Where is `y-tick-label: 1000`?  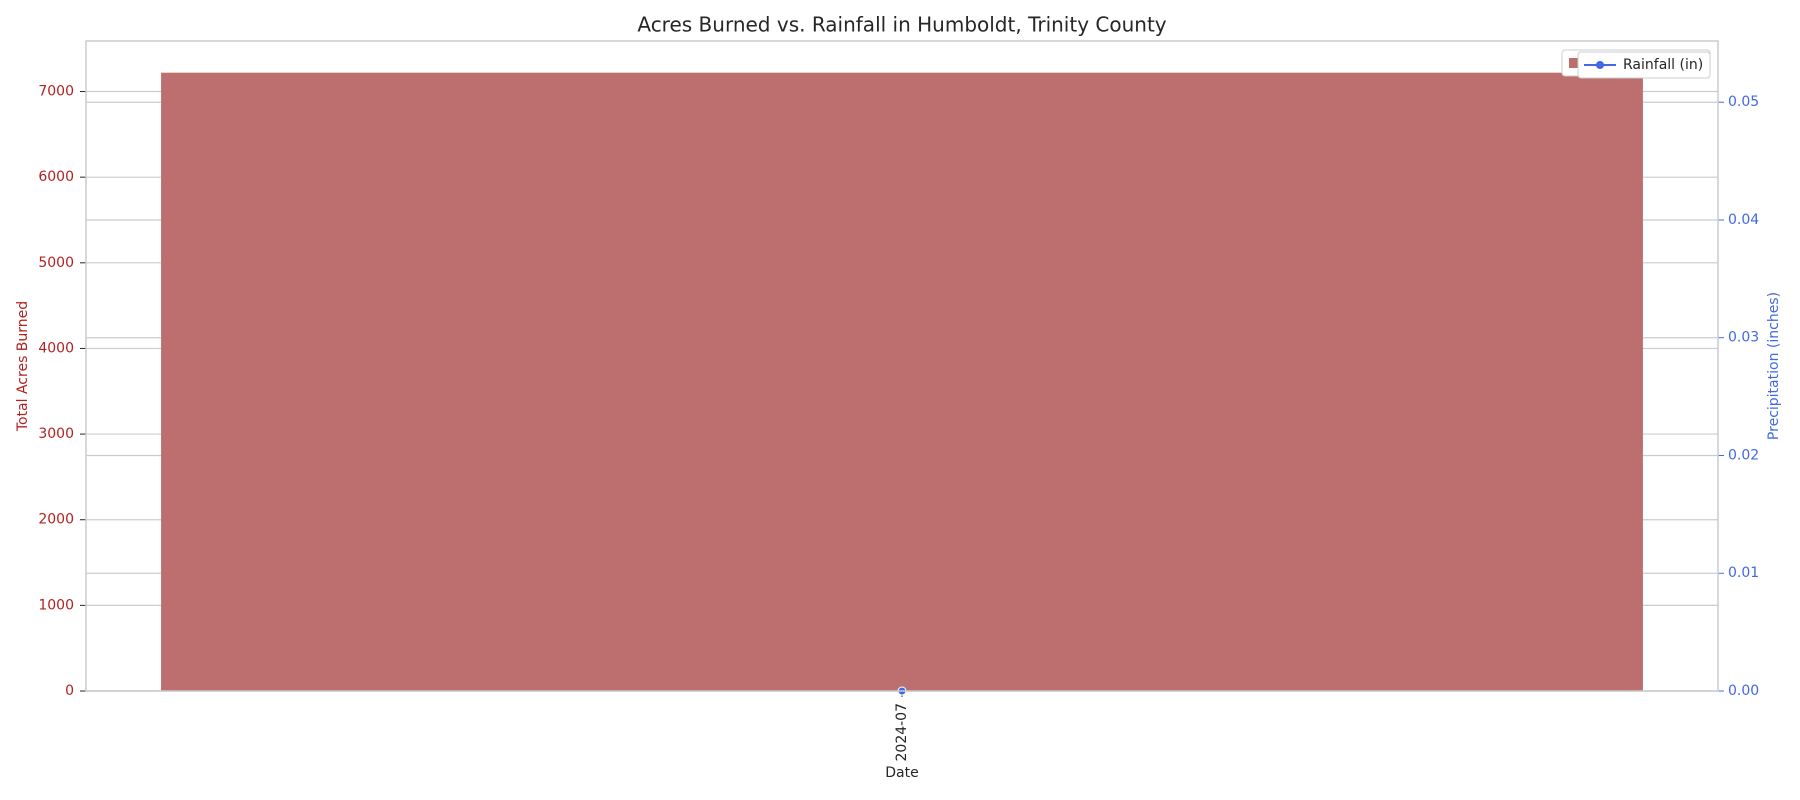 y-tick-label: 1000 is located at coordinates (56, 605).